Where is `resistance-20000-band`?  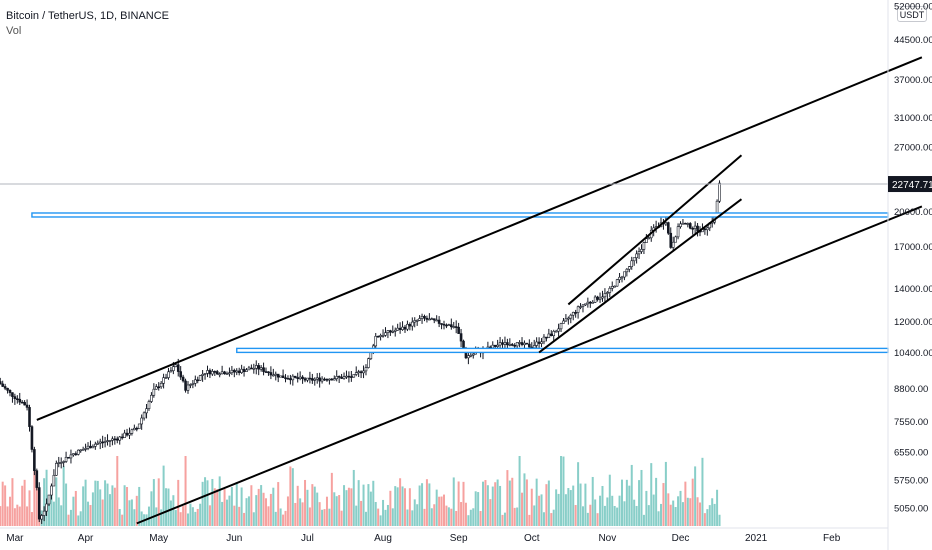
resistance-20000-band is located at coordinates (460, 215).